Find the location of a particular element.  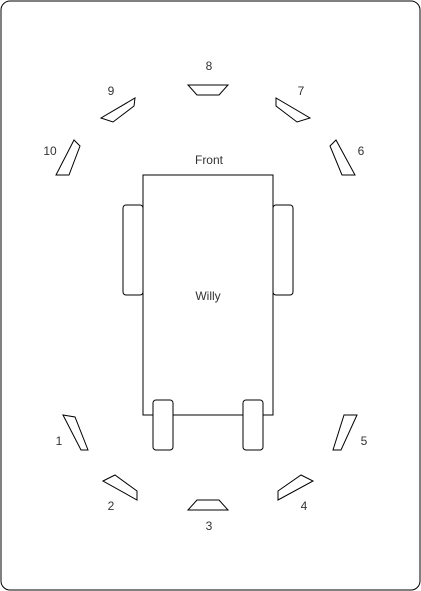

sensor-8-label: 8 is located at coordinates (209, 66).